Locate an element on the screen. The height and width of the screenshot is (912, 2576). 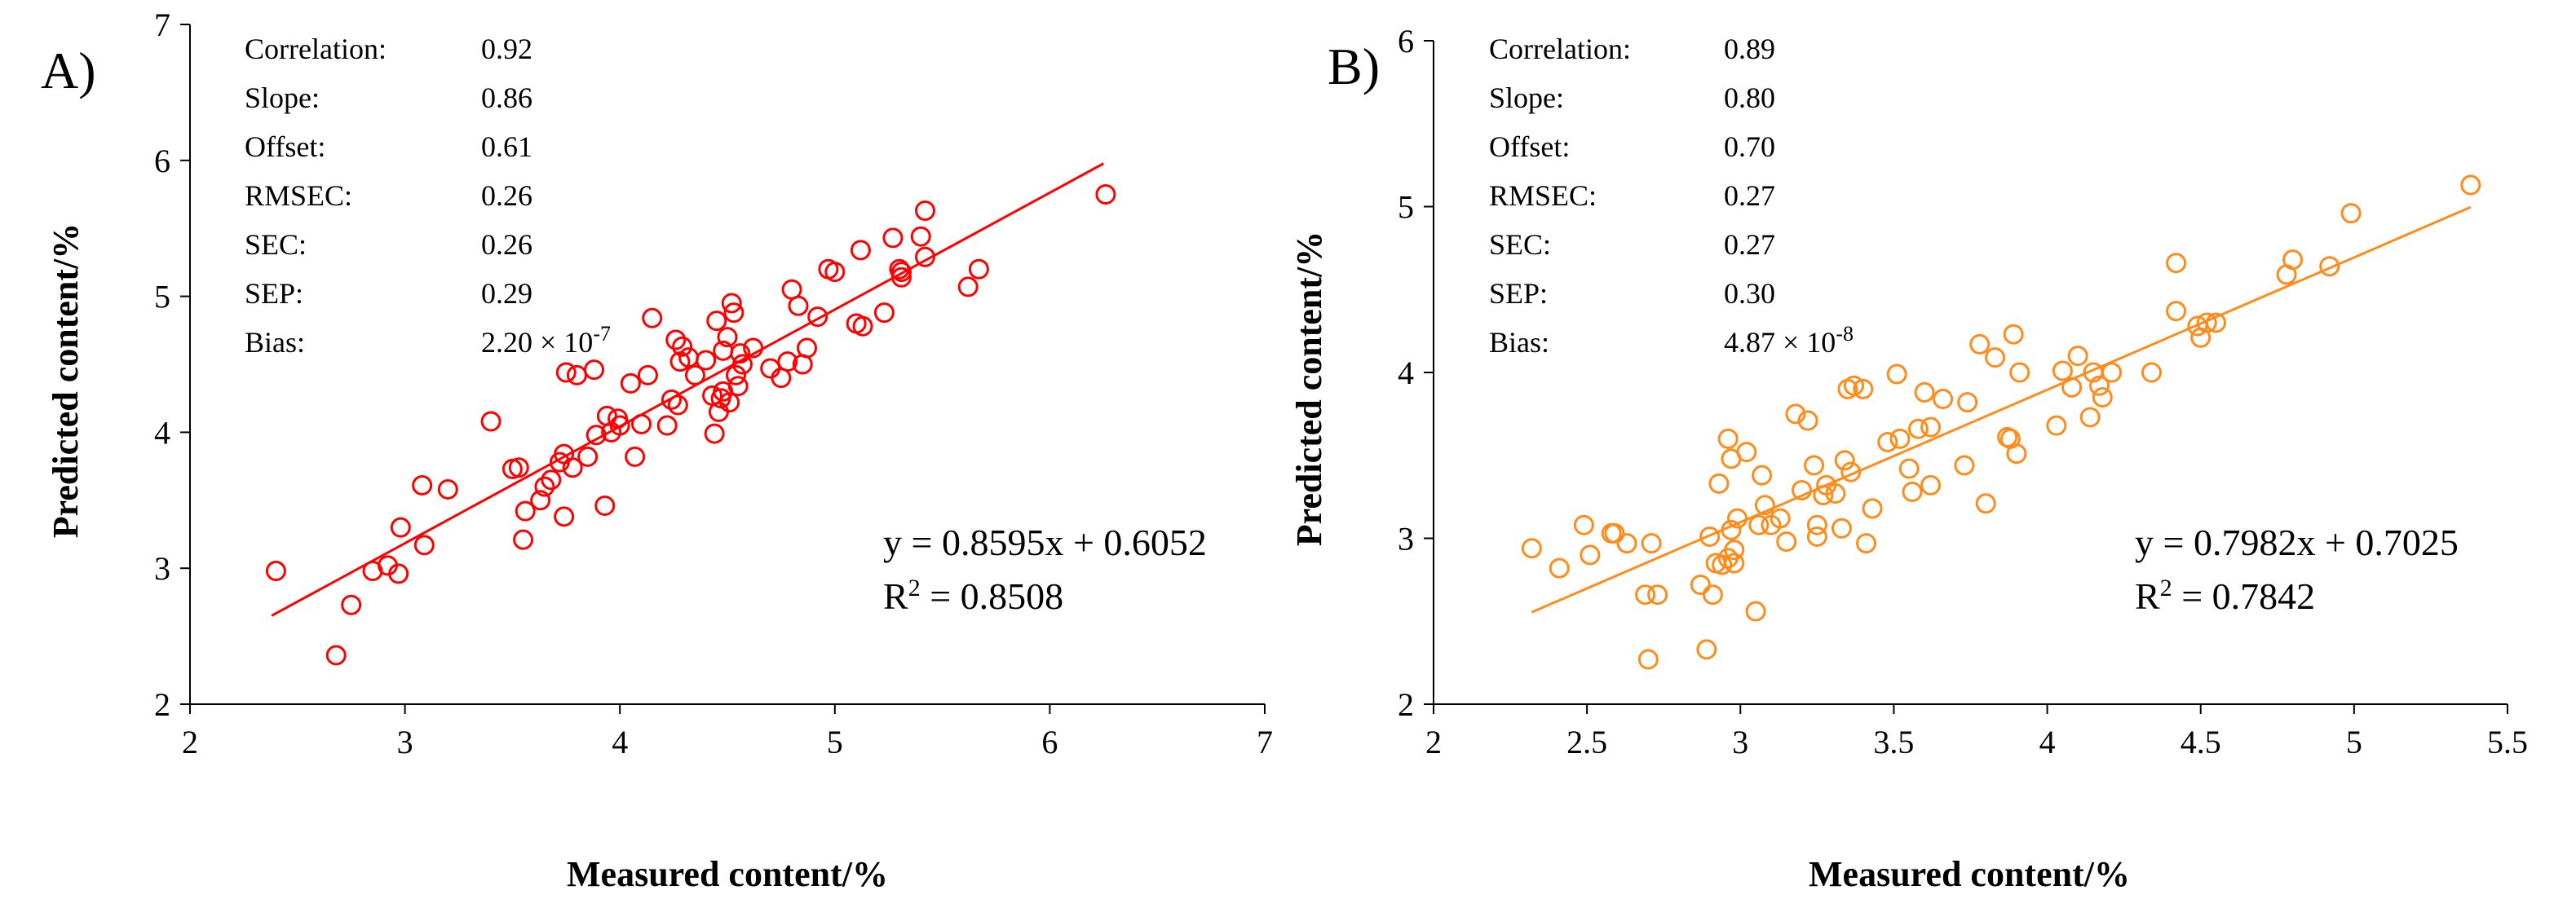
panel-label: B) is located at coordinates (1354, 66).